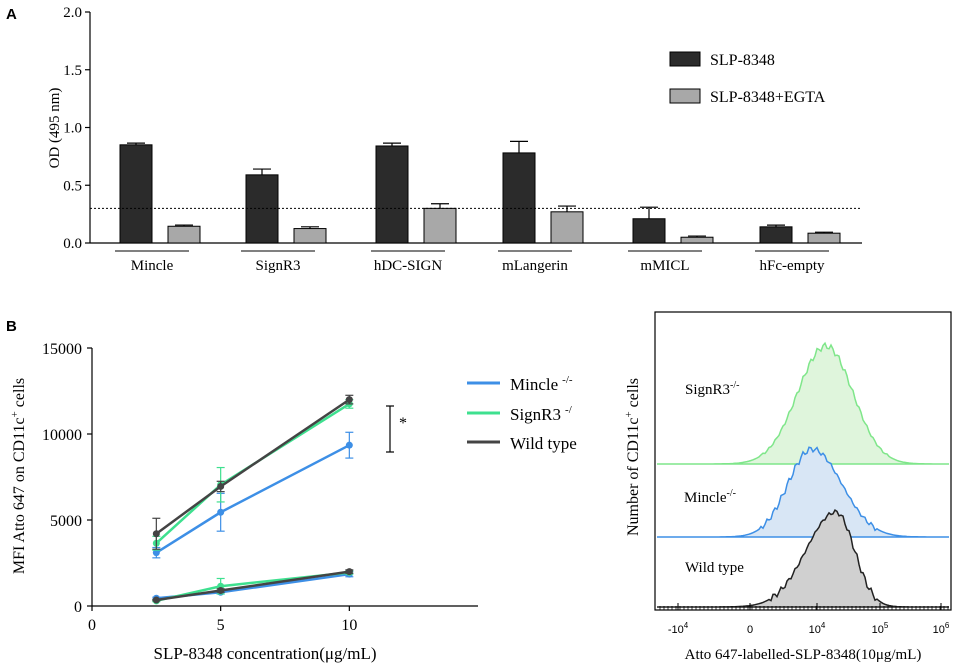  What do you see at coordinates (649, 231) in the screenshot?
I see `bar-mMICL-slp` at bounding box center [649, 231].